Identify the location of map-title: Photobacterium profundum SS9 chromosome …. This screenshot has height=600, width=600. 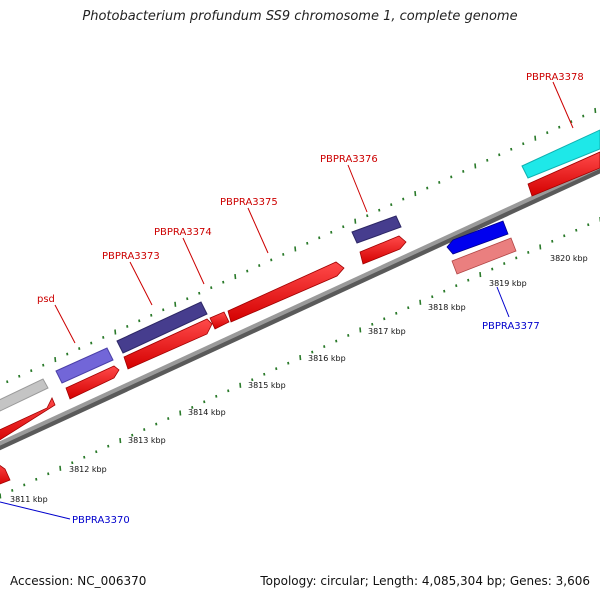
(300, 16).